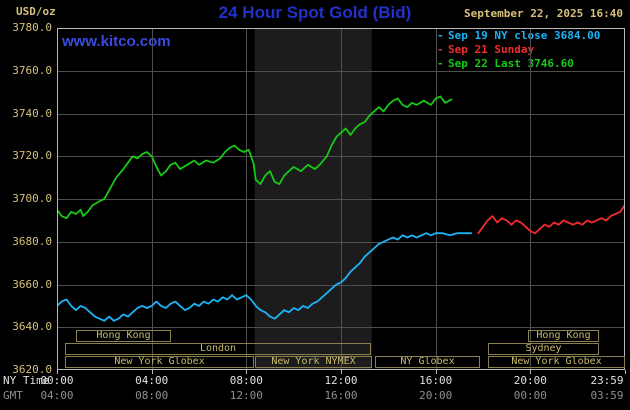  What do you see at coordinates (524, 35) in the screenshot?
I see `legend-label: Sep 19 NY close 3684.00` at bounding box center [524, 35].